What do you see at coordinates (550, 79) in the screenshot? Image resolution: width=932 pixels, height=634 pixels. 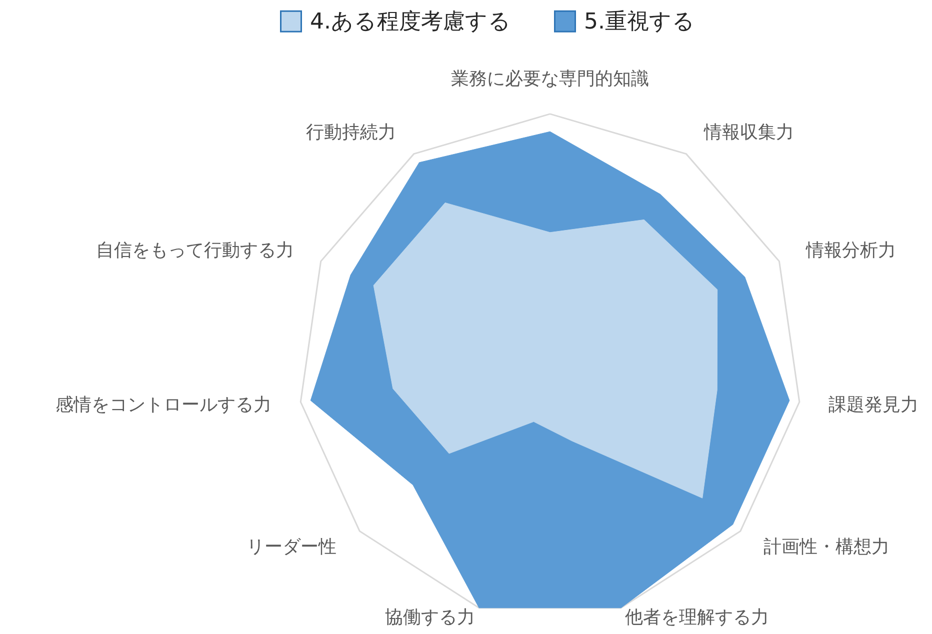 I see `spoke-label: 業務に必要な専門的知識` at bounding box center [550, 79].